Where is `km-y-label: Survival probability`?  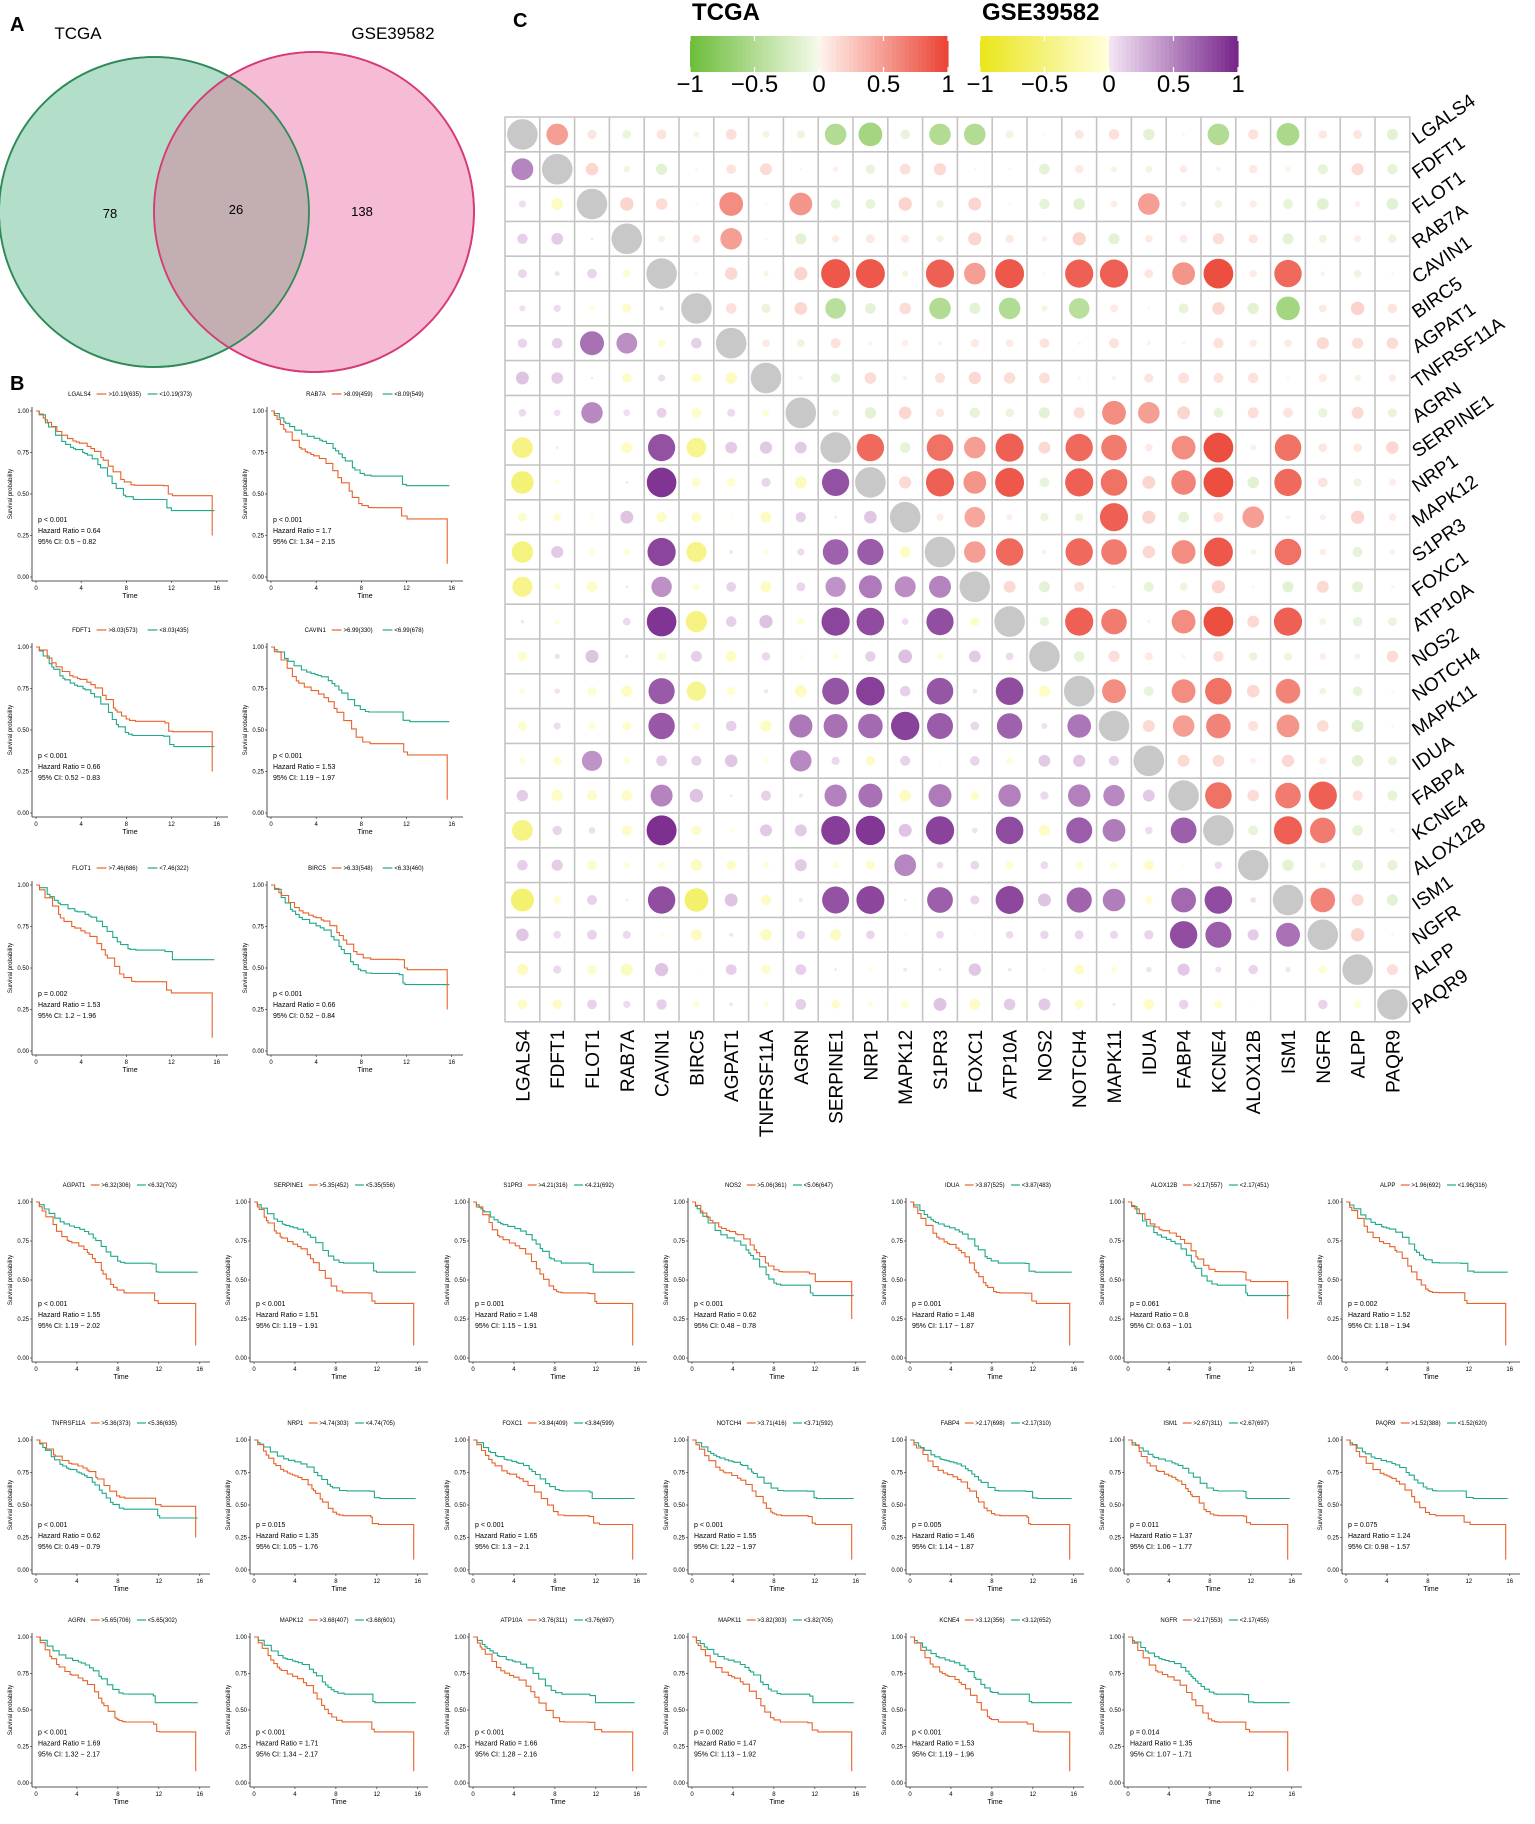
km-y-label: Survival probability is located at coordinates (11, 1280).